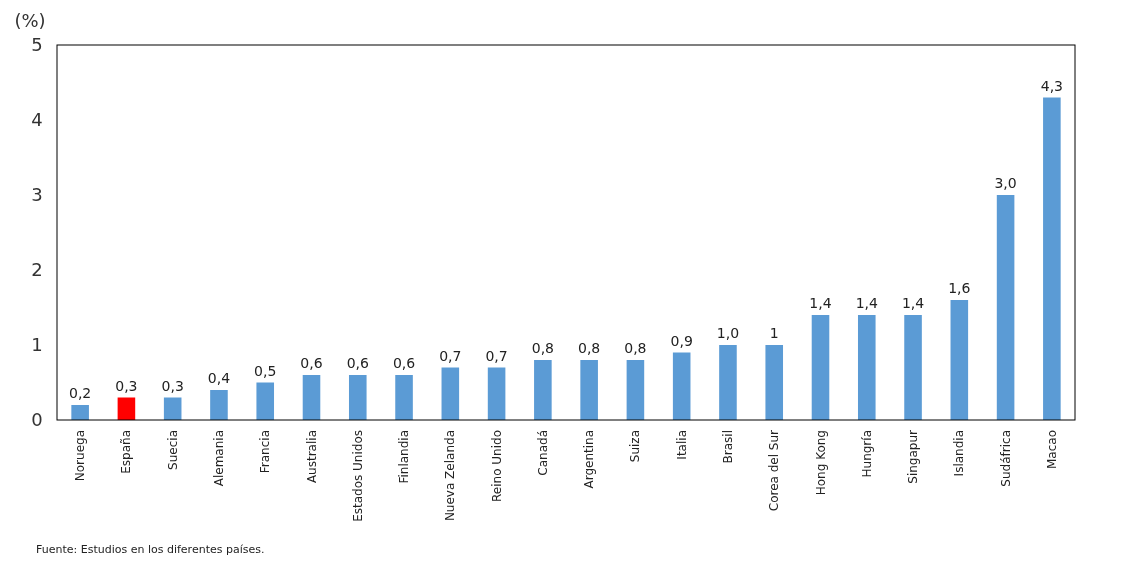 The height and width of the screenshot is (565, 1144). Describe the element at coordinates (30, 20) in the screenshot. I see `y-axis-title: (%)` at that location.